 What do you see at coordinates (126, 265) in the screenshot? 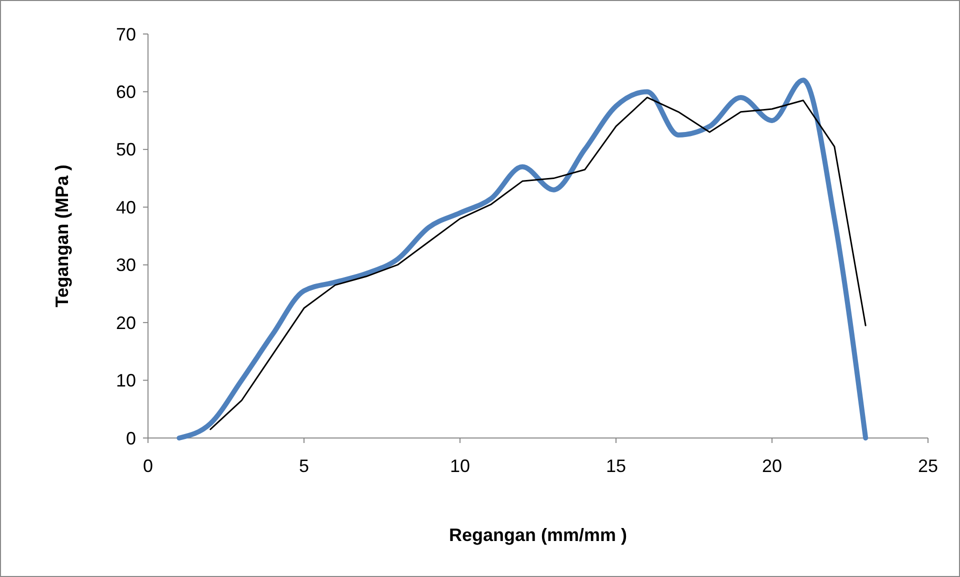
I see `y-tick-label: 30` at bounding box center [126, 265].